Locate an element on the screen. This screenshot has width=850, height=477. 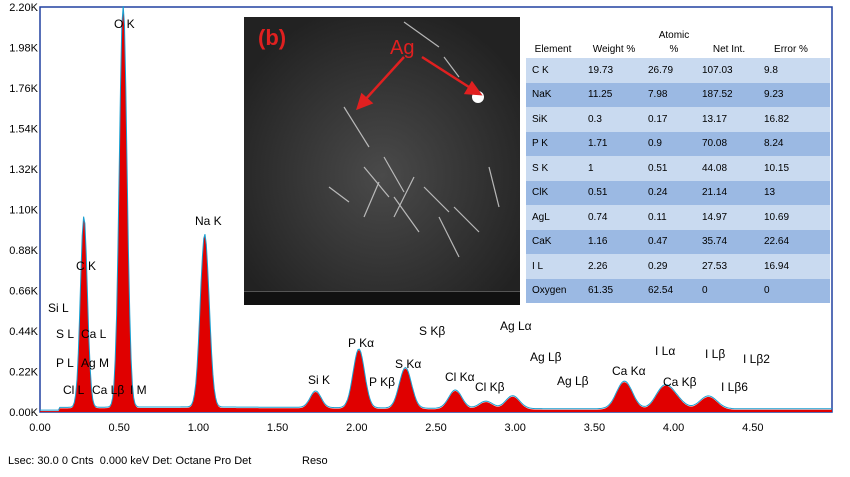
x-tick-label: 1.50 is located at coordinates (277, 428).